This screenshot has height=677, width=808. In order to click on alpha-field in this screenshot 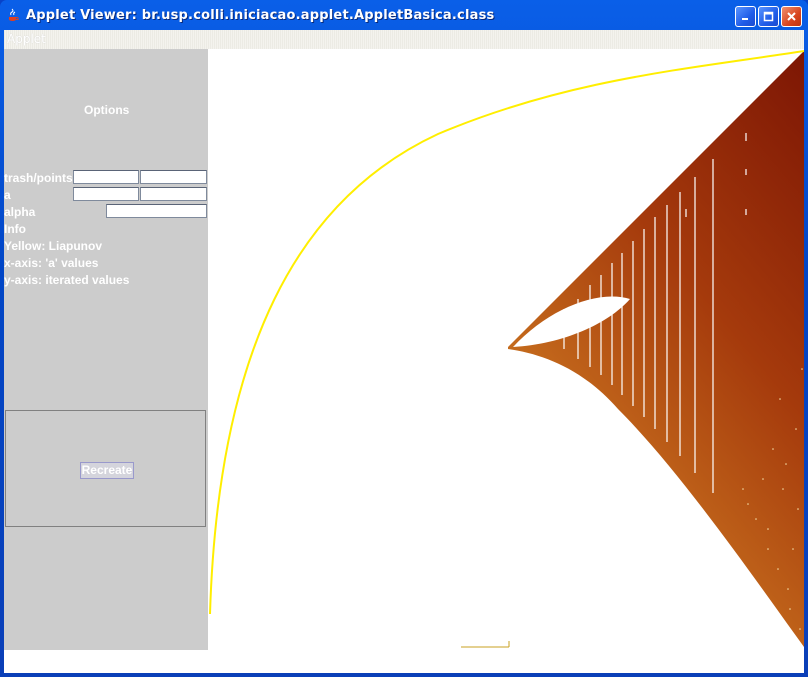, I will do `click(156, 211)`.